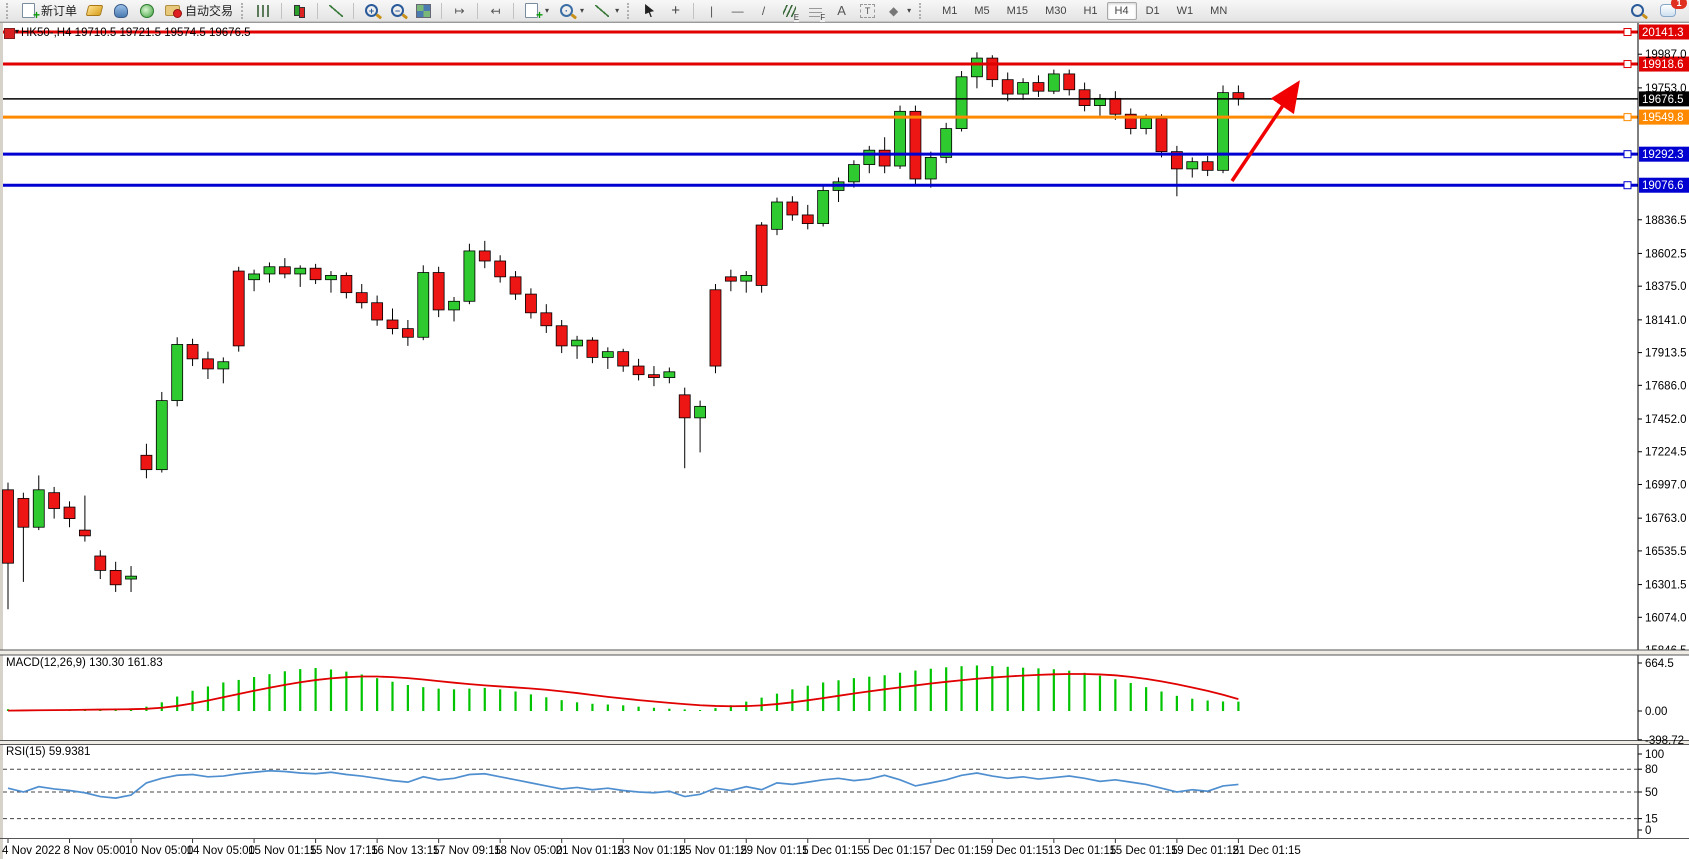  Describe the element at coordinates (981, 11) in the screenshot. I see `timeframe-m5: M5` at that location.